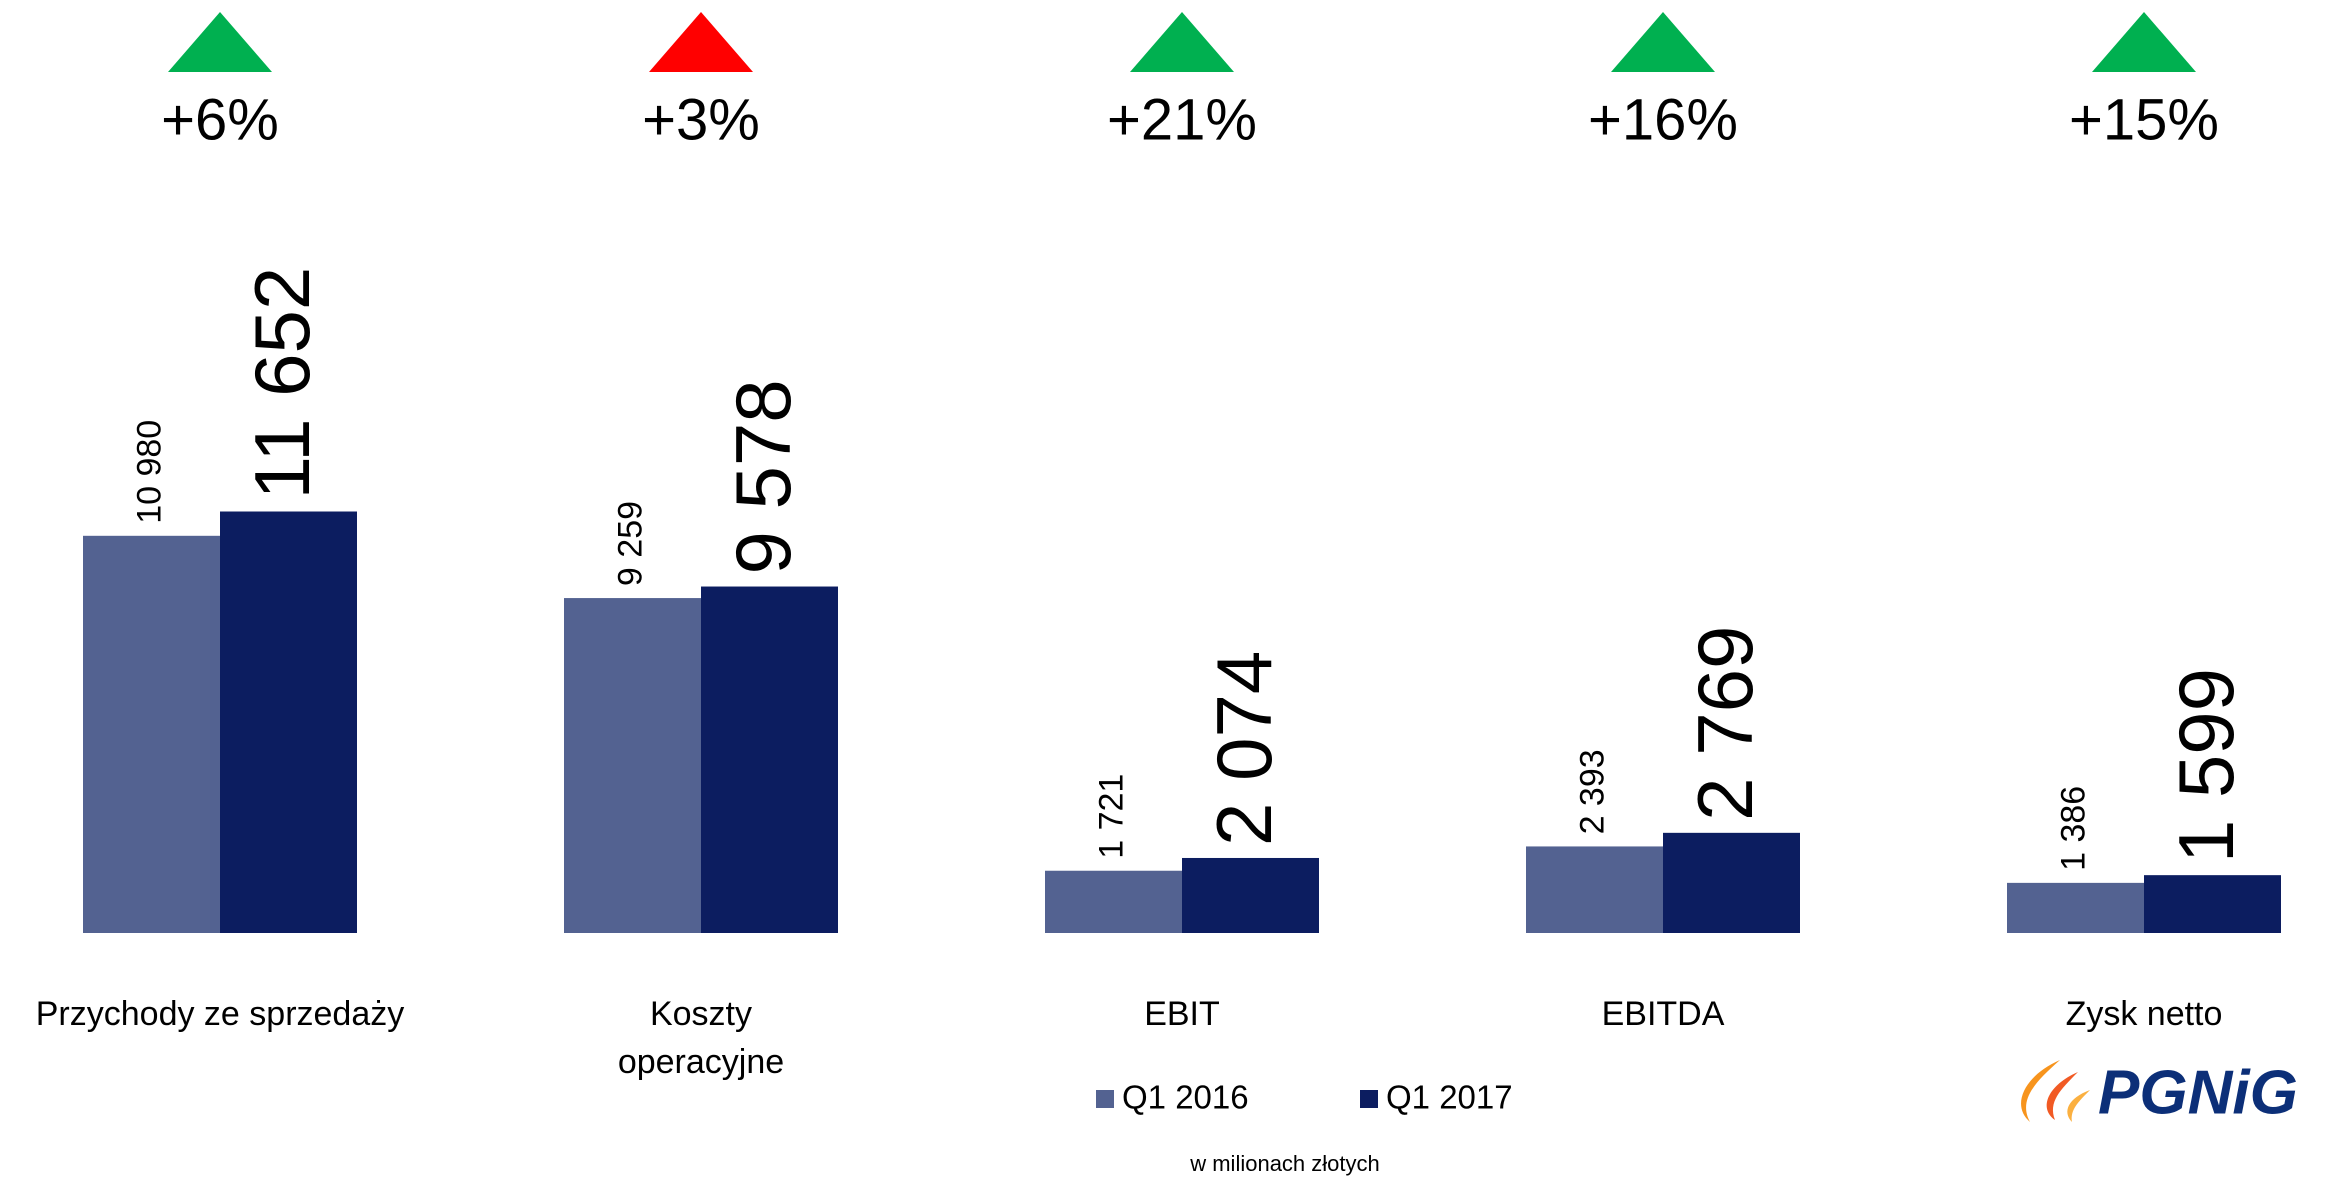 Image resolution: width=2351 pixels, height=1179 pixels. Describe the element at coordinates (2073, 828) in the screenshot. I see `value-label: 1 386` at that location.